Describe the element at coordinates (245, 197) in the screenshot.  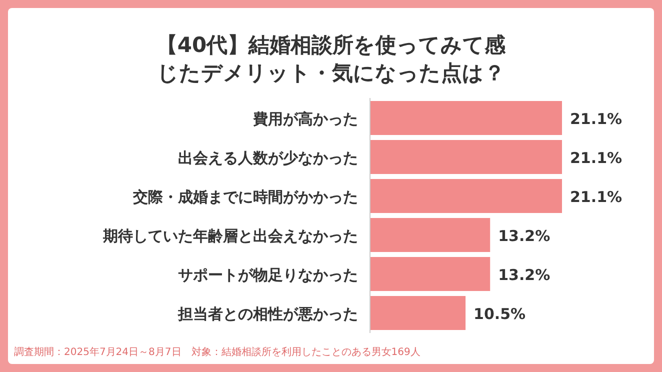
I see `y-tick-label: 交際・成婚までに時間がかかった` at that location.